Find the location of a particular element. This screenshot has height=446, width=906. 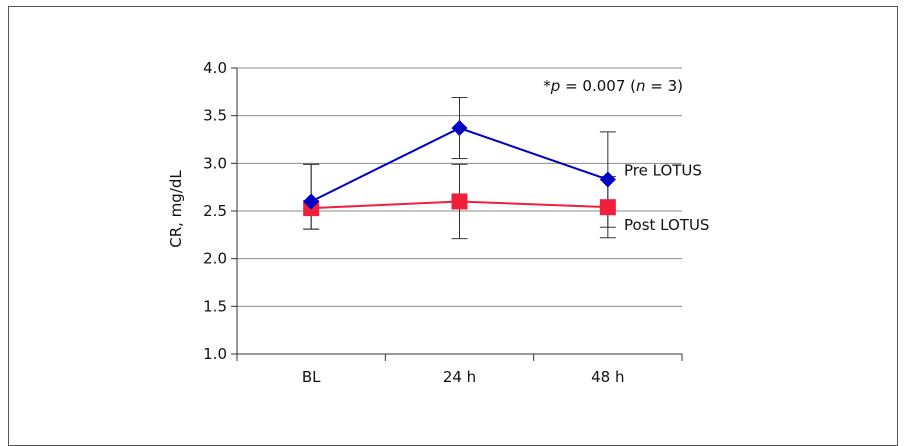

annotation-p: p is located at coordinates (555, 86).